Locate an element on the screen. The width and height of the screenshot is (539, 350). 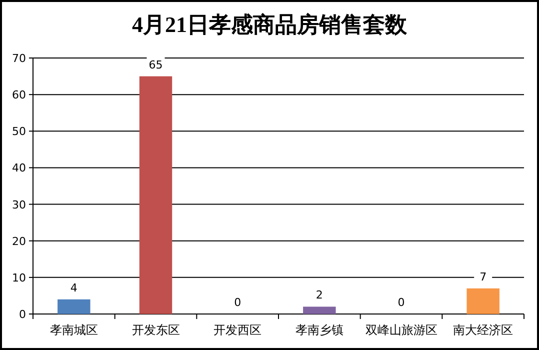
data-label: 2 is located at coordinates (319, 295).